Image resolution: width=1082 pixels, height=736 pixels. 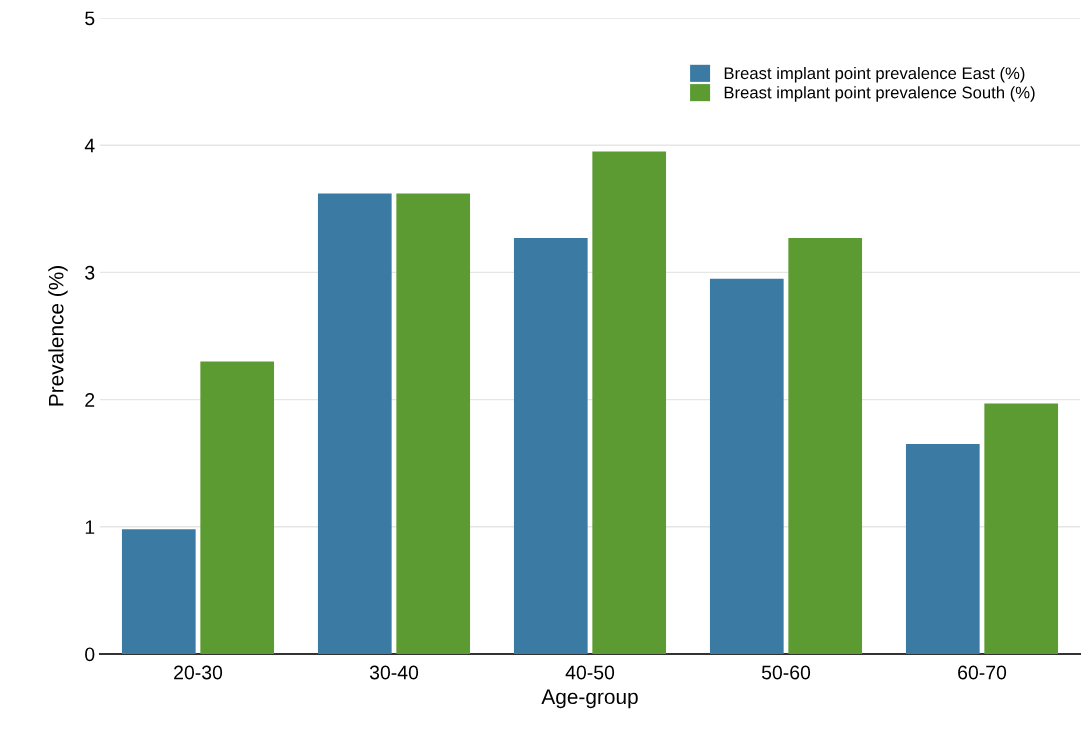 What do you see at coordinates (198, 672) in the screenshot?
I see `x-tick-label: 20-30` at bounding box center [198, 672].